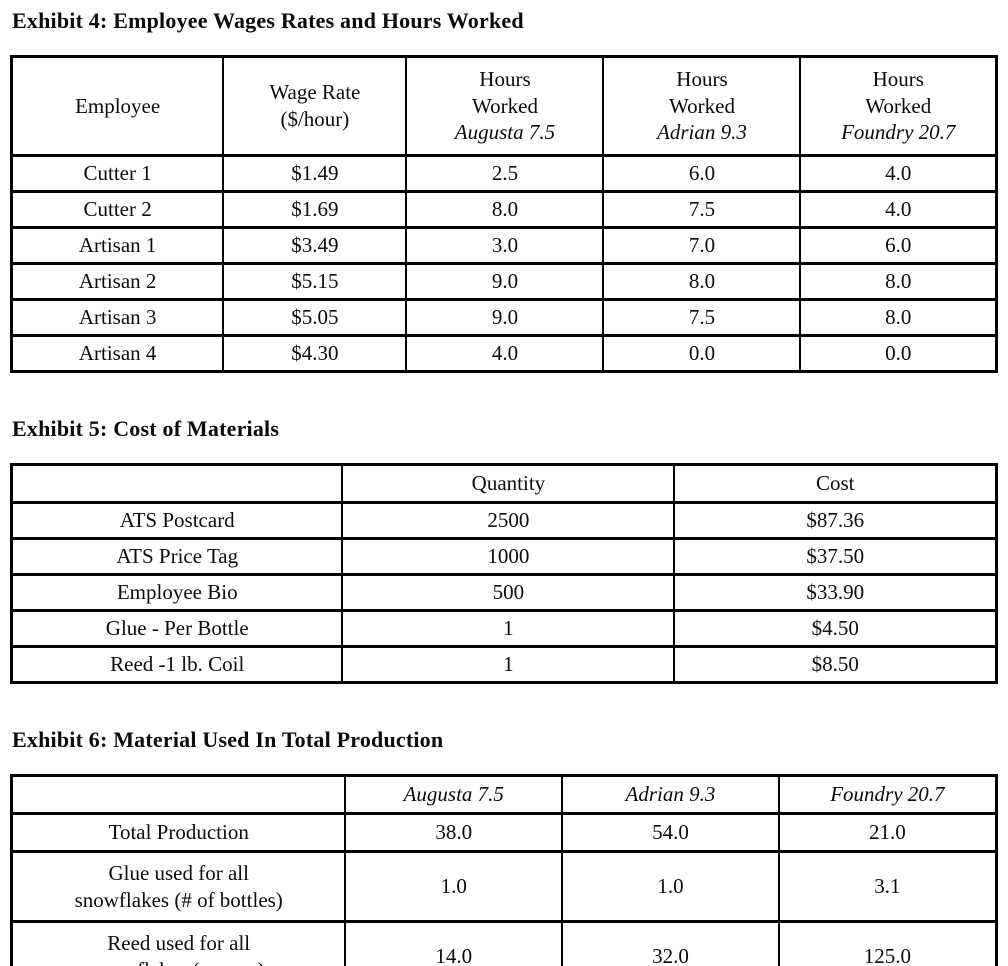 Image resolution: width=1008 pixels, height=966 pixels. What do you see at coordinates (702, 132) in the screenshot?
I see `header-product-name: Adrian 9.3` at bounding box center [702, 132].